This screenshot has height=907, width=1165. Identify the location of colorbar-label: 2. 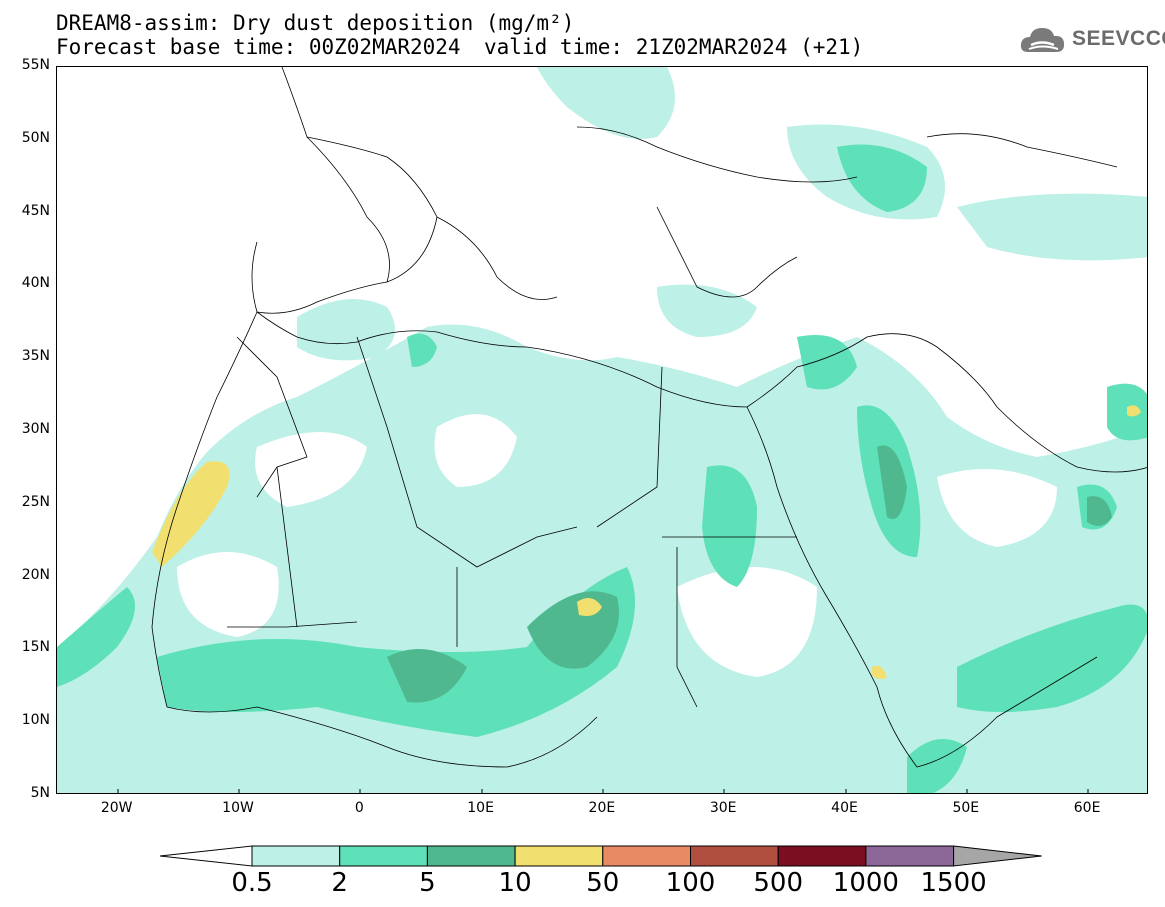
(339, 883).